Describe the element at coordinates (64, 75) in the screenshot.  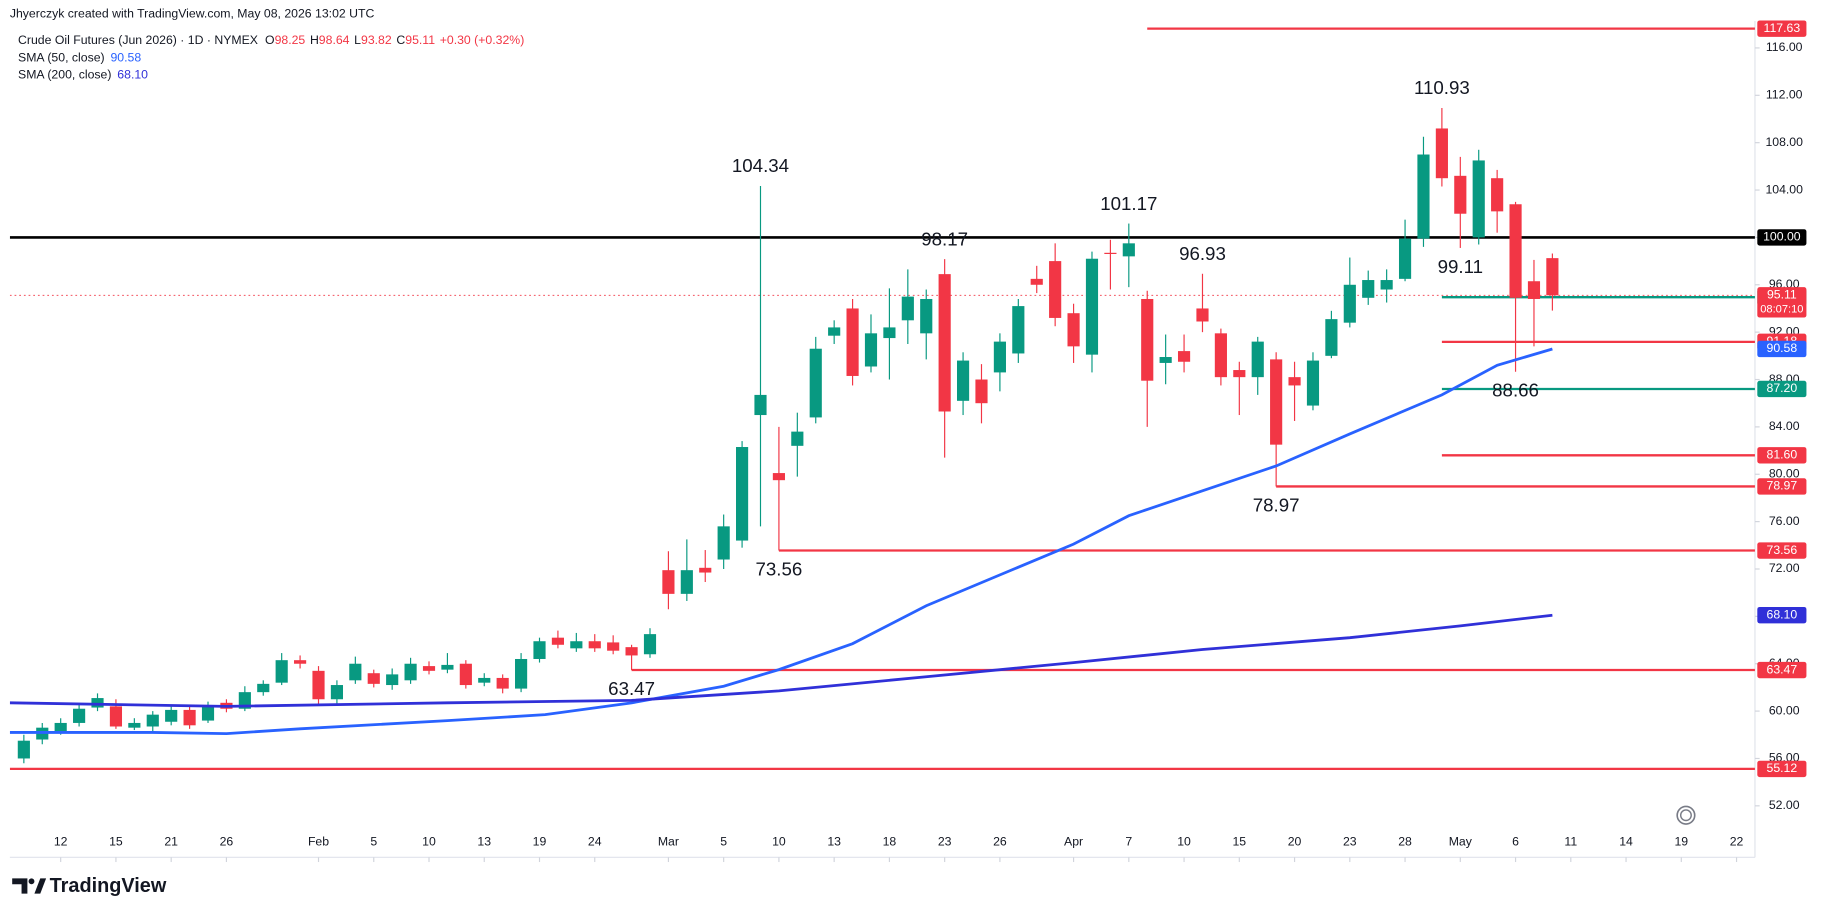
I see `legend-name: SMA (200, close)` at that location.